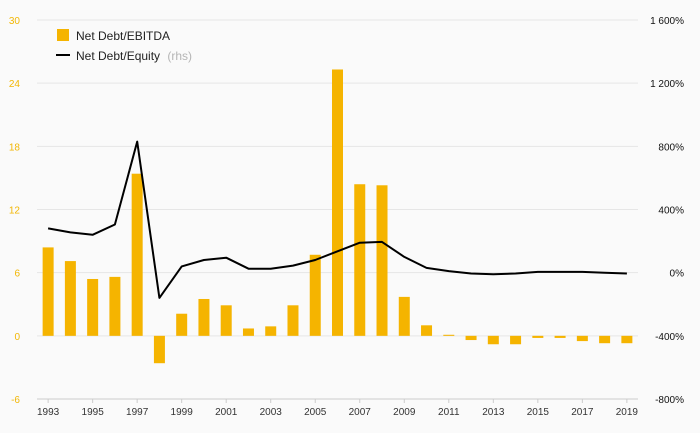 The height and width of the screenshot is (433, 700). What do you see at coordinates (15, 147) in the screenshot?
I see `left-tick-label: 18` at bounding box center [15, 147].